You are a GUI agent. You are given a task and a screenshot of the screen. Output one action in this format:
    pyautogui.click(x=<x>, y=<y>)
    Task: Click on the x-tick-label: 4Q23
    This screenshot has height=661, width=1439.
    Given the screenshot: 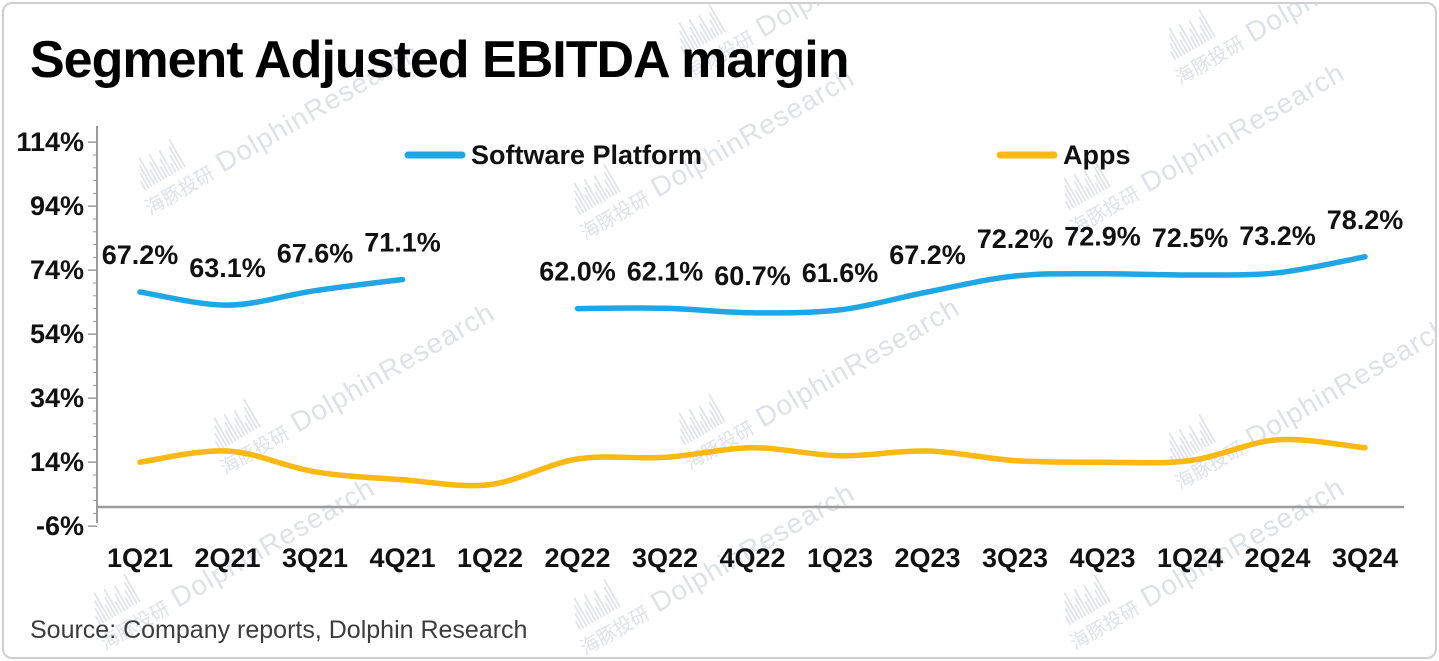 What is the action you would take?
    pyautogui.click(x=1102, y=558)
    